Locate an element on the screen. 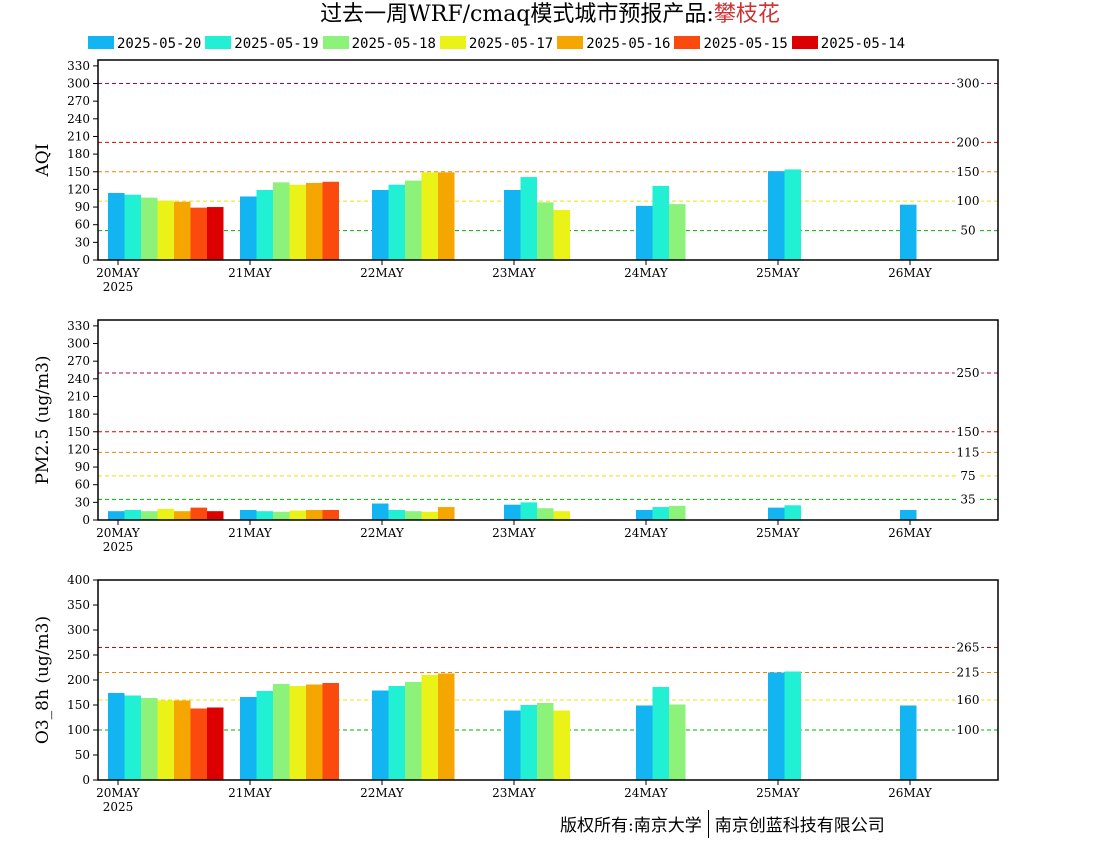 This screenshot has width=1100, height=850. legend-item: 2025-05-20 is located at coordinates (146, 44).